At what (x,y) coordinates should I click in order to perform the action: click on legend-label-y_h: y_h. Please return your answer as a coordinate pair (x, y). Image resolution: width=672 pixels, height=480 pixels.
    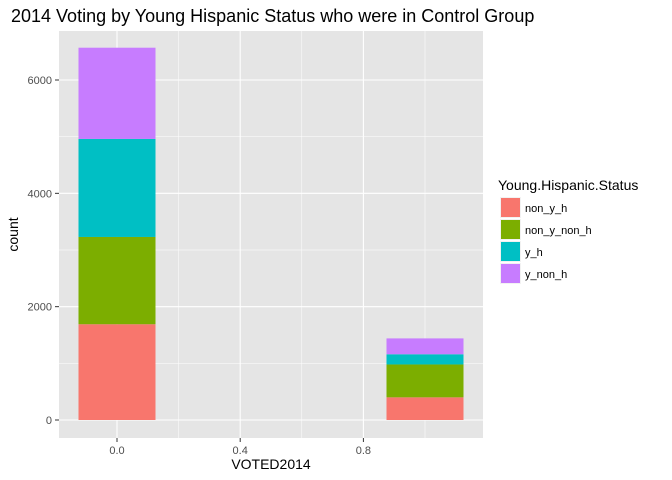
    Looking at the image, I should click on (534, 253).